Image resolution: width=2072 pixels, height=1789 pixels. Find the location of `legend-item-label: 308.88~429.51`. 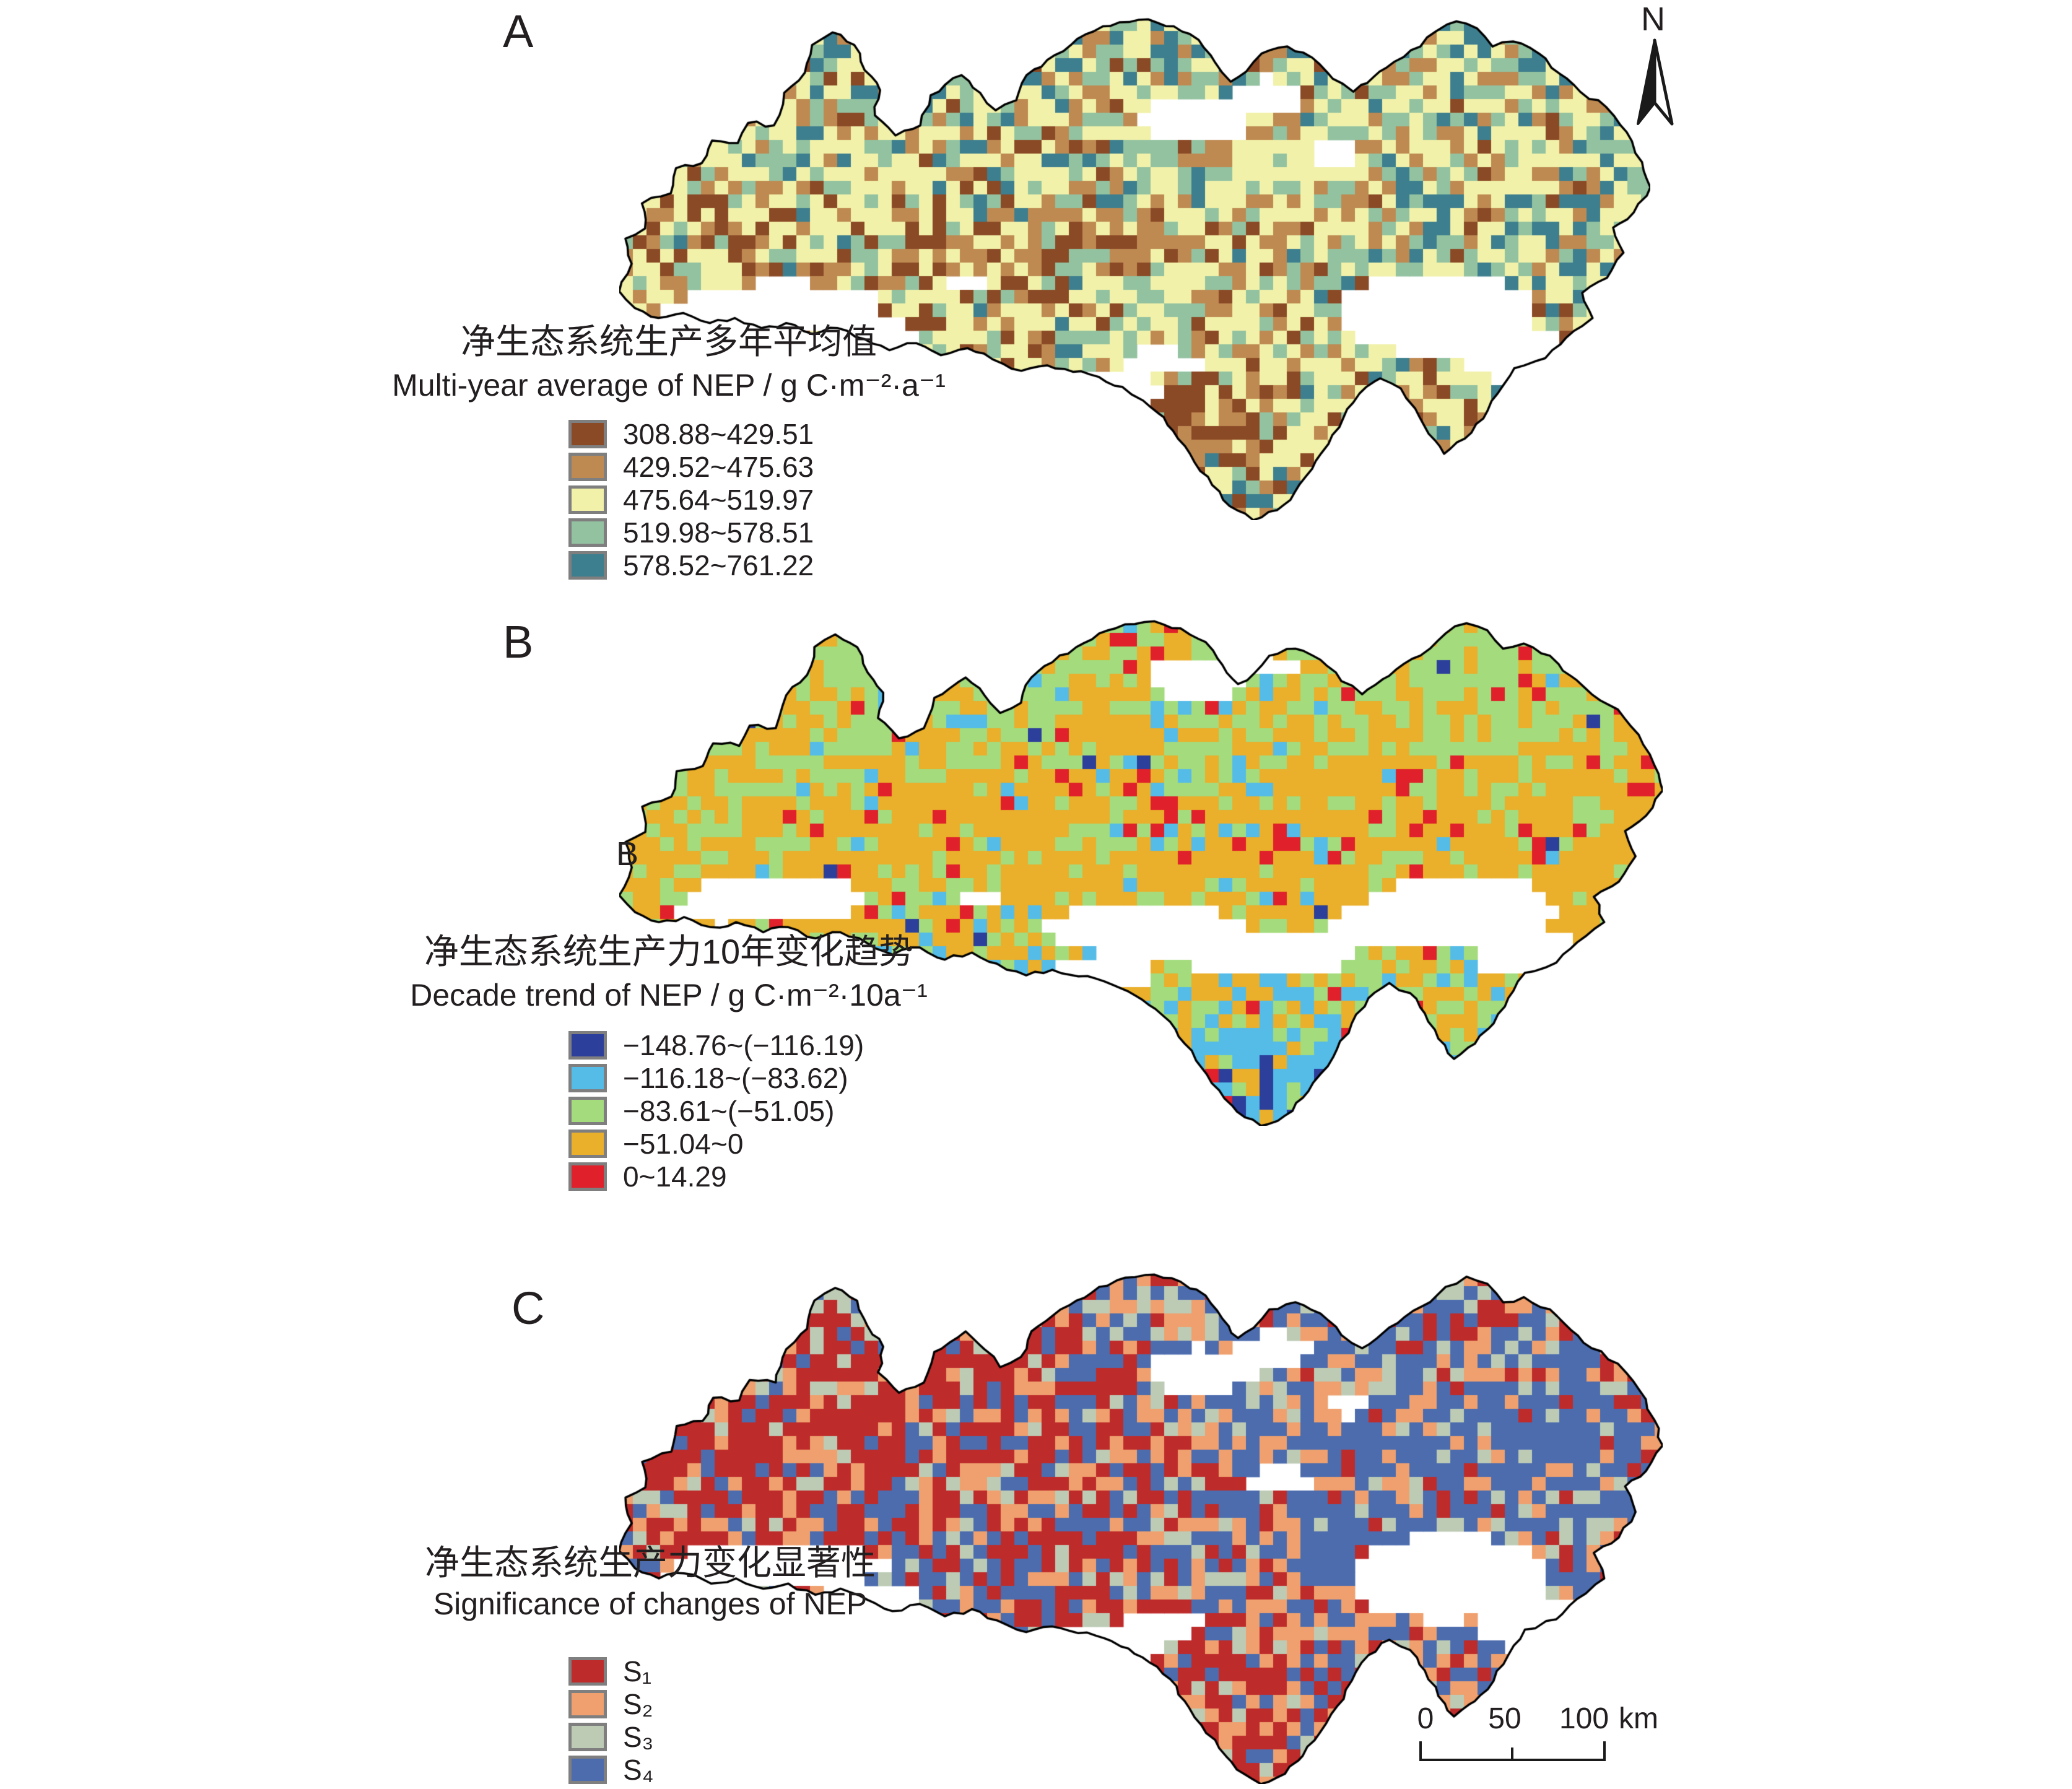

legend-item-label: 308.88~429.51 is located at coordinates (718, 434).